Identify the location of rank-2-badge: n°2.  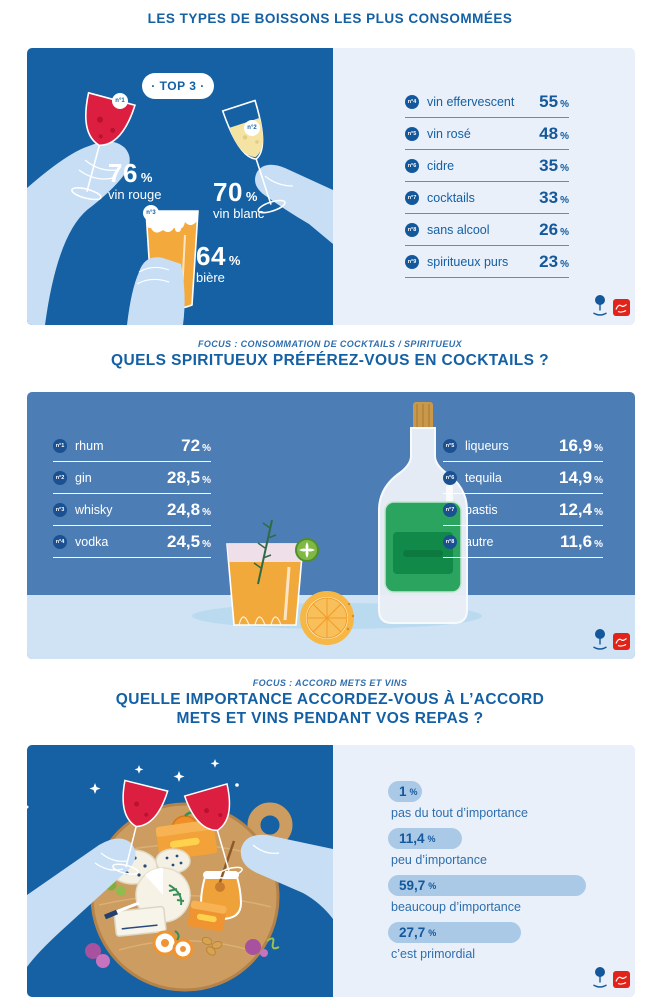
(252, 128).